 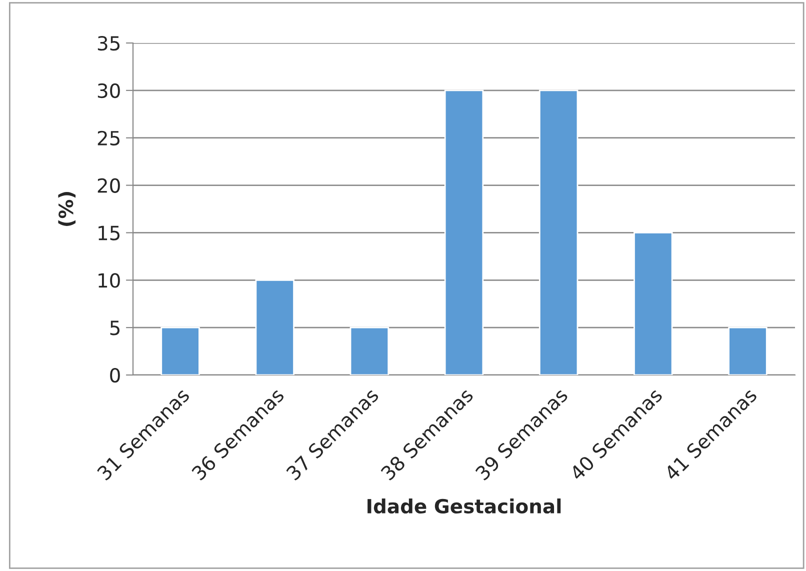 What do you see at coordinates (109, 185) in the screenshot?
I see `y-tick-label: 20` at bounding box center [109, 185].